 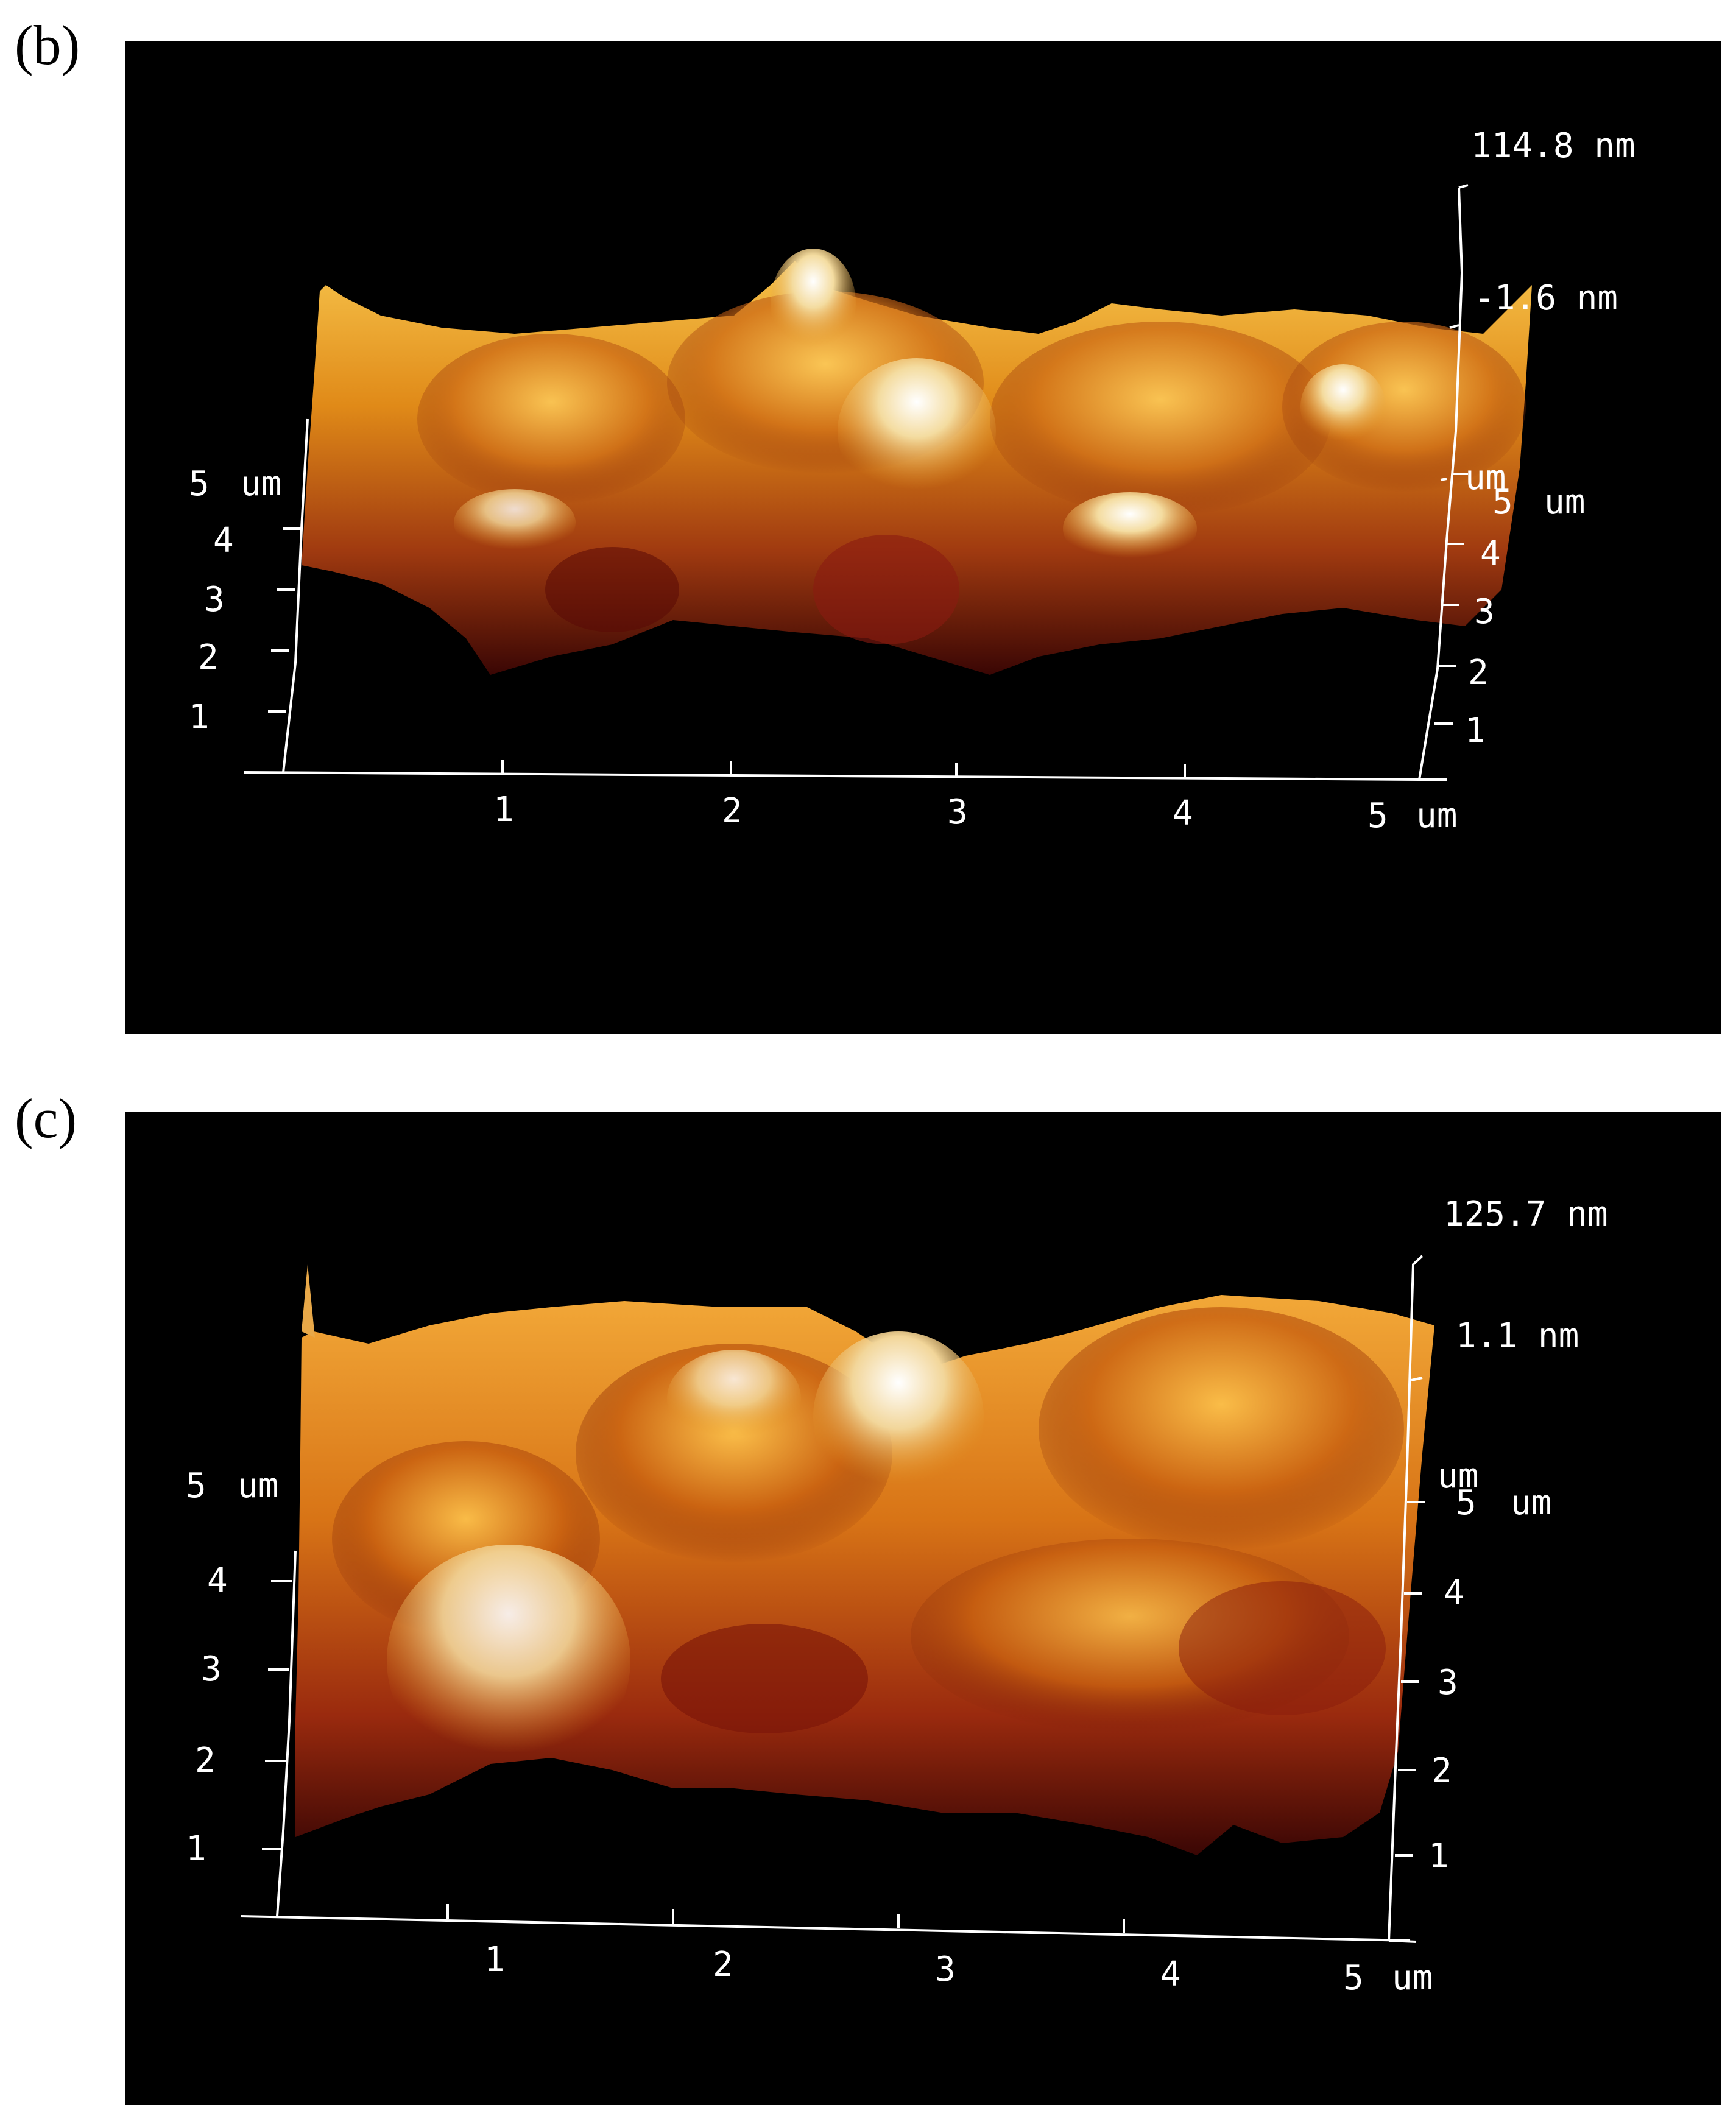 I want to click on x-tick-b-1: 1, so click(x=503, y=810).